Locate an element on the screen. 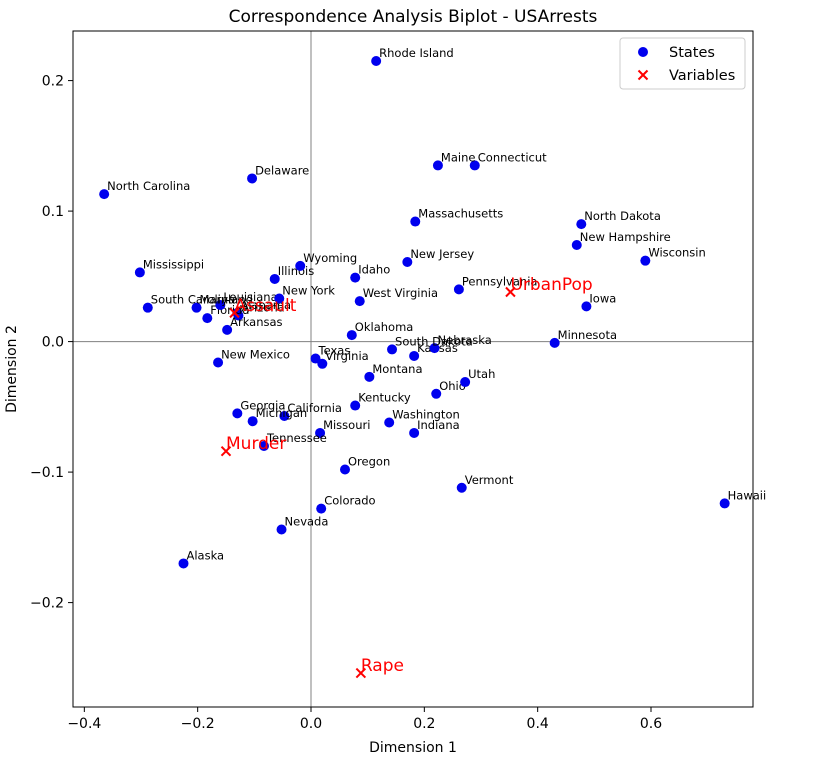 This screenshot has height=765, width=814. point-rhode-island is located at coordinates (376, 61).